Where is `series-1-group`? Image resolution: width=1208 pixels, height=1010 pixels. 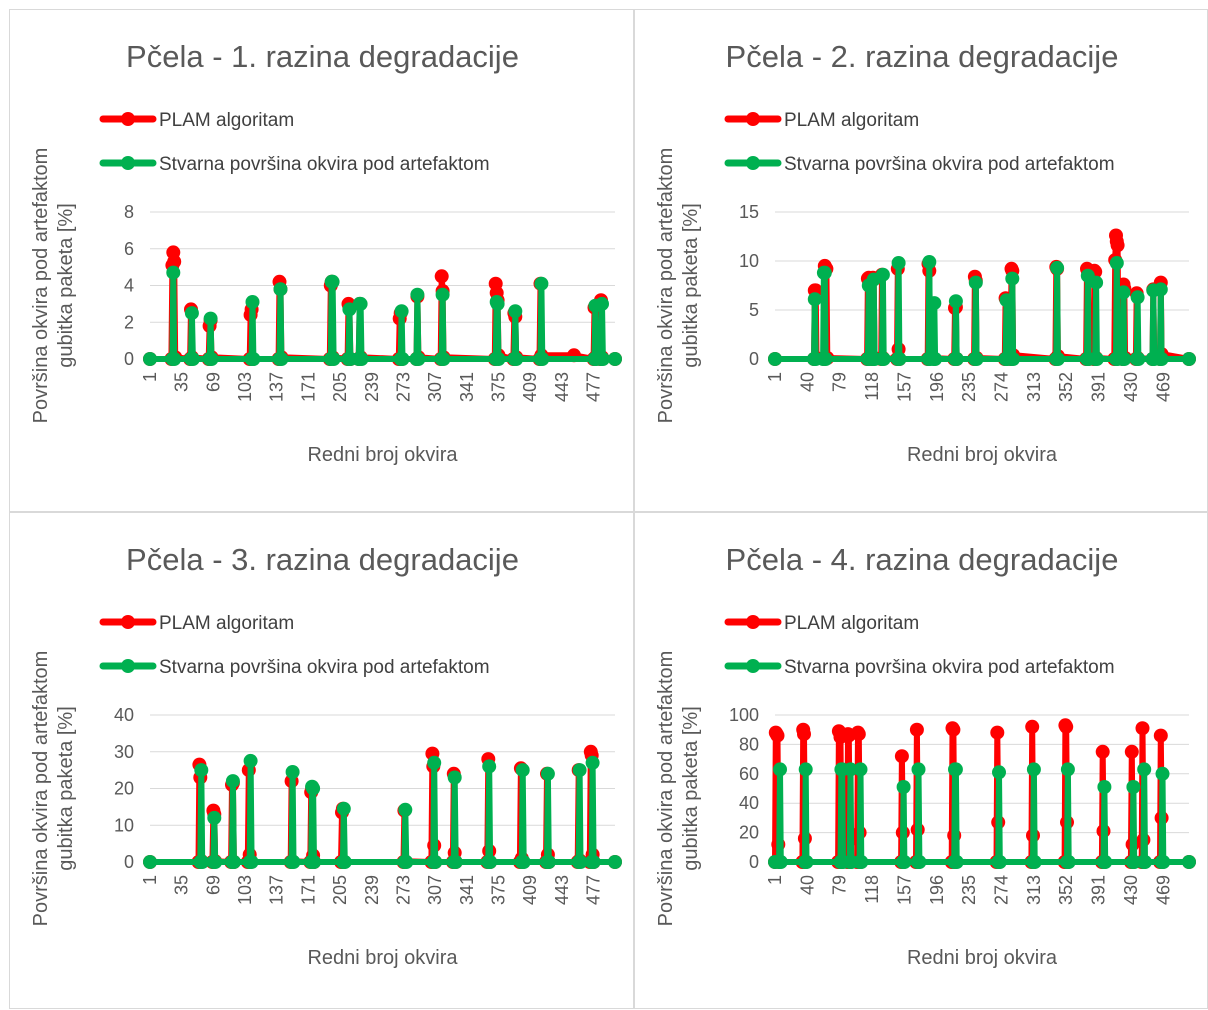 series-1-group is located at coordinates (382, 305).